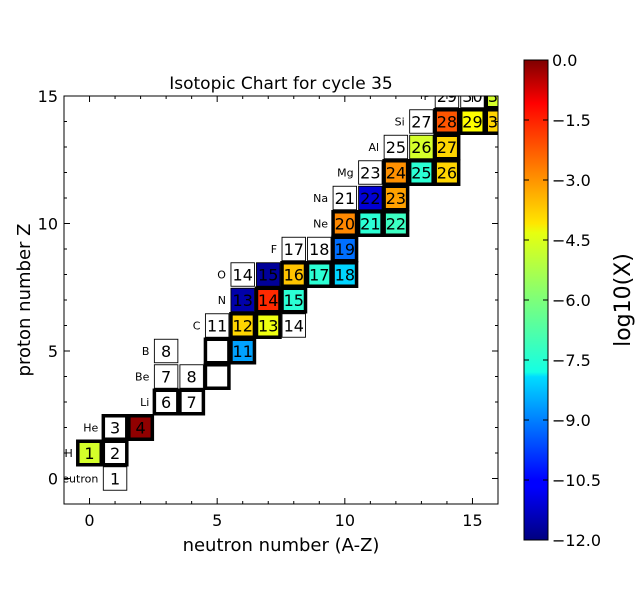 The image size is (637, 600). What do you see at coordinates (320, 198) in the screenshot?
I see `element-symbol-label: Na` at bounding box center [320, 198].